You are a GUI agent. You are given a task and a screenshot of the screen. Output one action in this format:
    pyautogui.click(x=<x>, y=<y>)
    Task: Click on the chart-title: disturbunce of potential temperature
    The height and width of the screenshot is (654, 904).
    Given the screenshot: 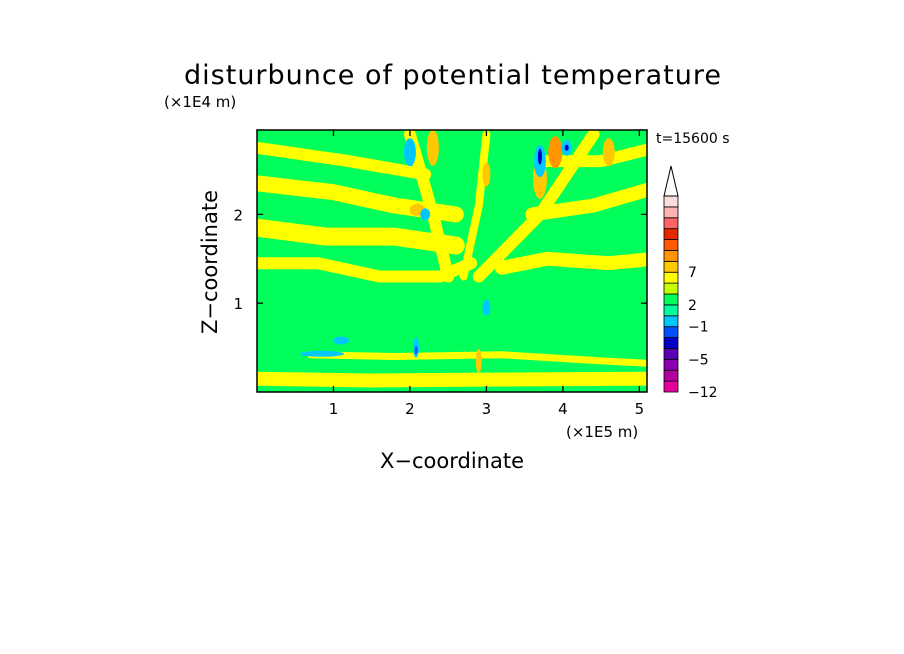 What is the action you would take?
    pyautogui.click(x=453, y=75)
    